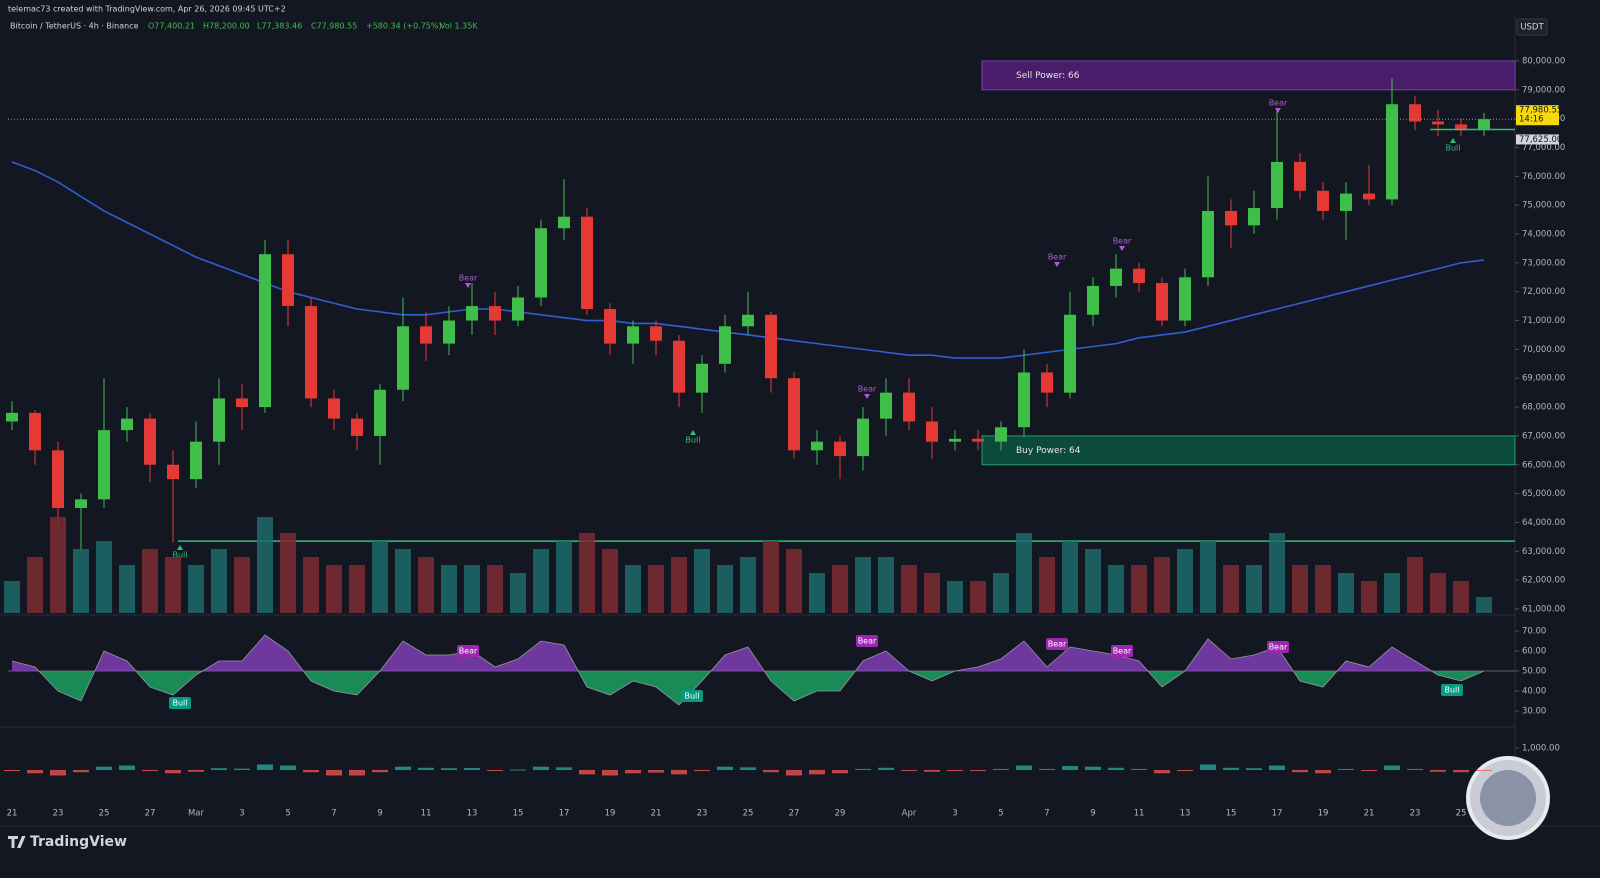 This screenshot has height=878, width=1600. I want to click on currency-box, so click(1532, 27).